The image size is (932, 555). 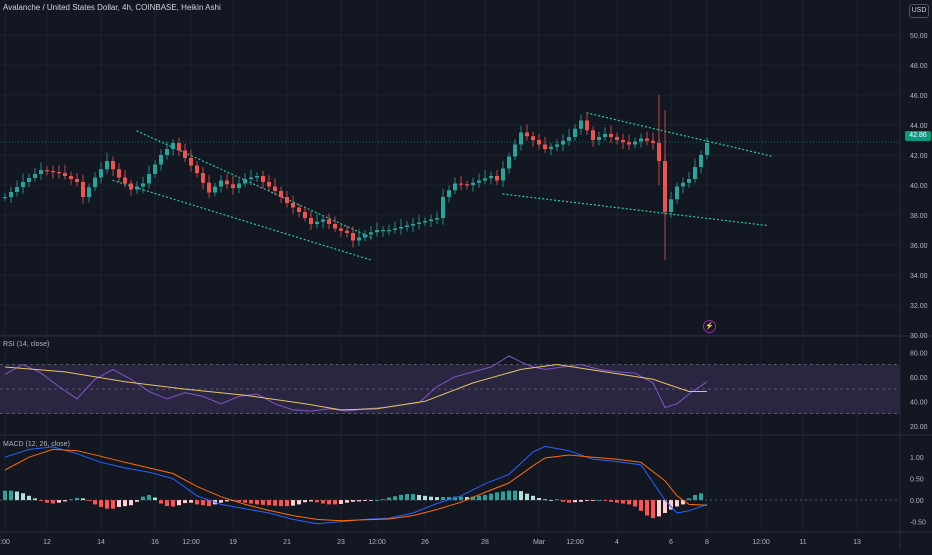 I want to click on rsi-tick-label: 20.00, so click(x=919, y=427).